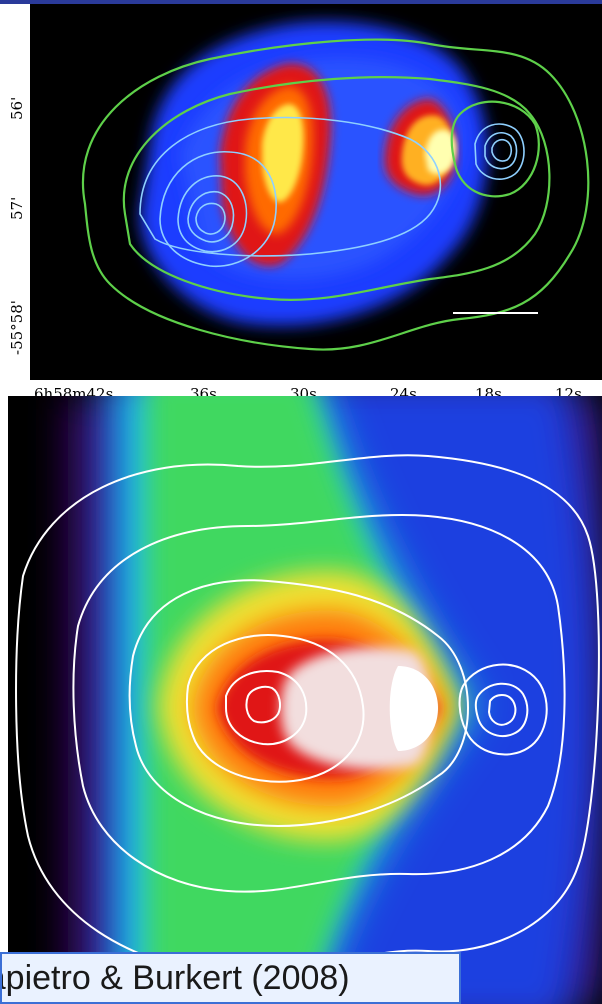  Describe the element at coordinates (17, 327) in the screenshot. I see `y-tick-label: -55°58'` at that location.